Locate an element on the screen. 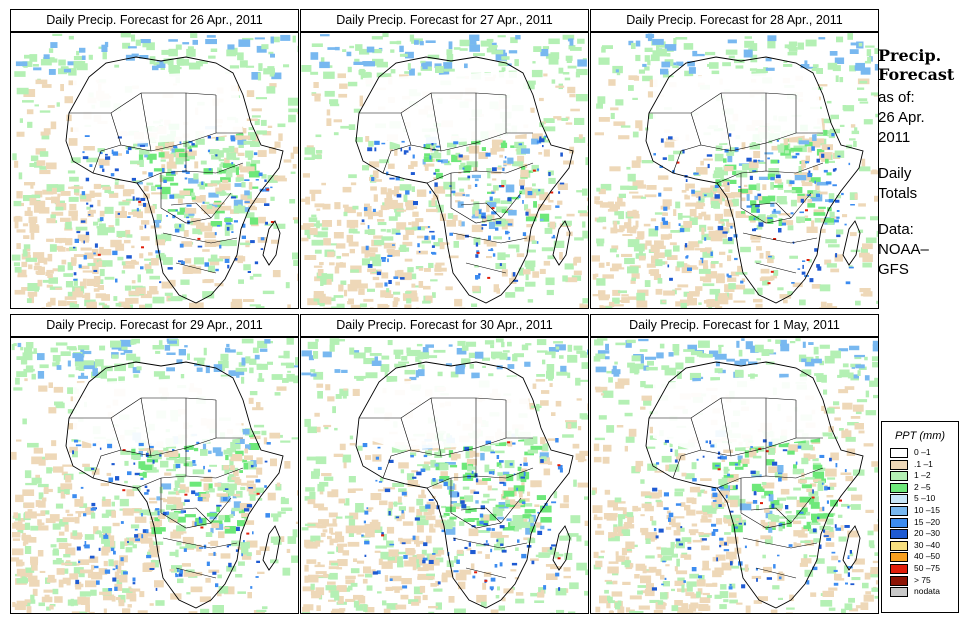  heading-line-1: Precip. is located at coordinates (910, 55).